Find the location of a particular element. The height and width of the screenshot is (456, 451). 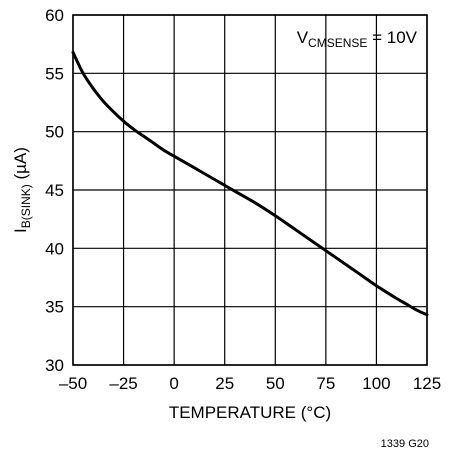

y-tick-label: 45 is located at coordinates (54, 190).